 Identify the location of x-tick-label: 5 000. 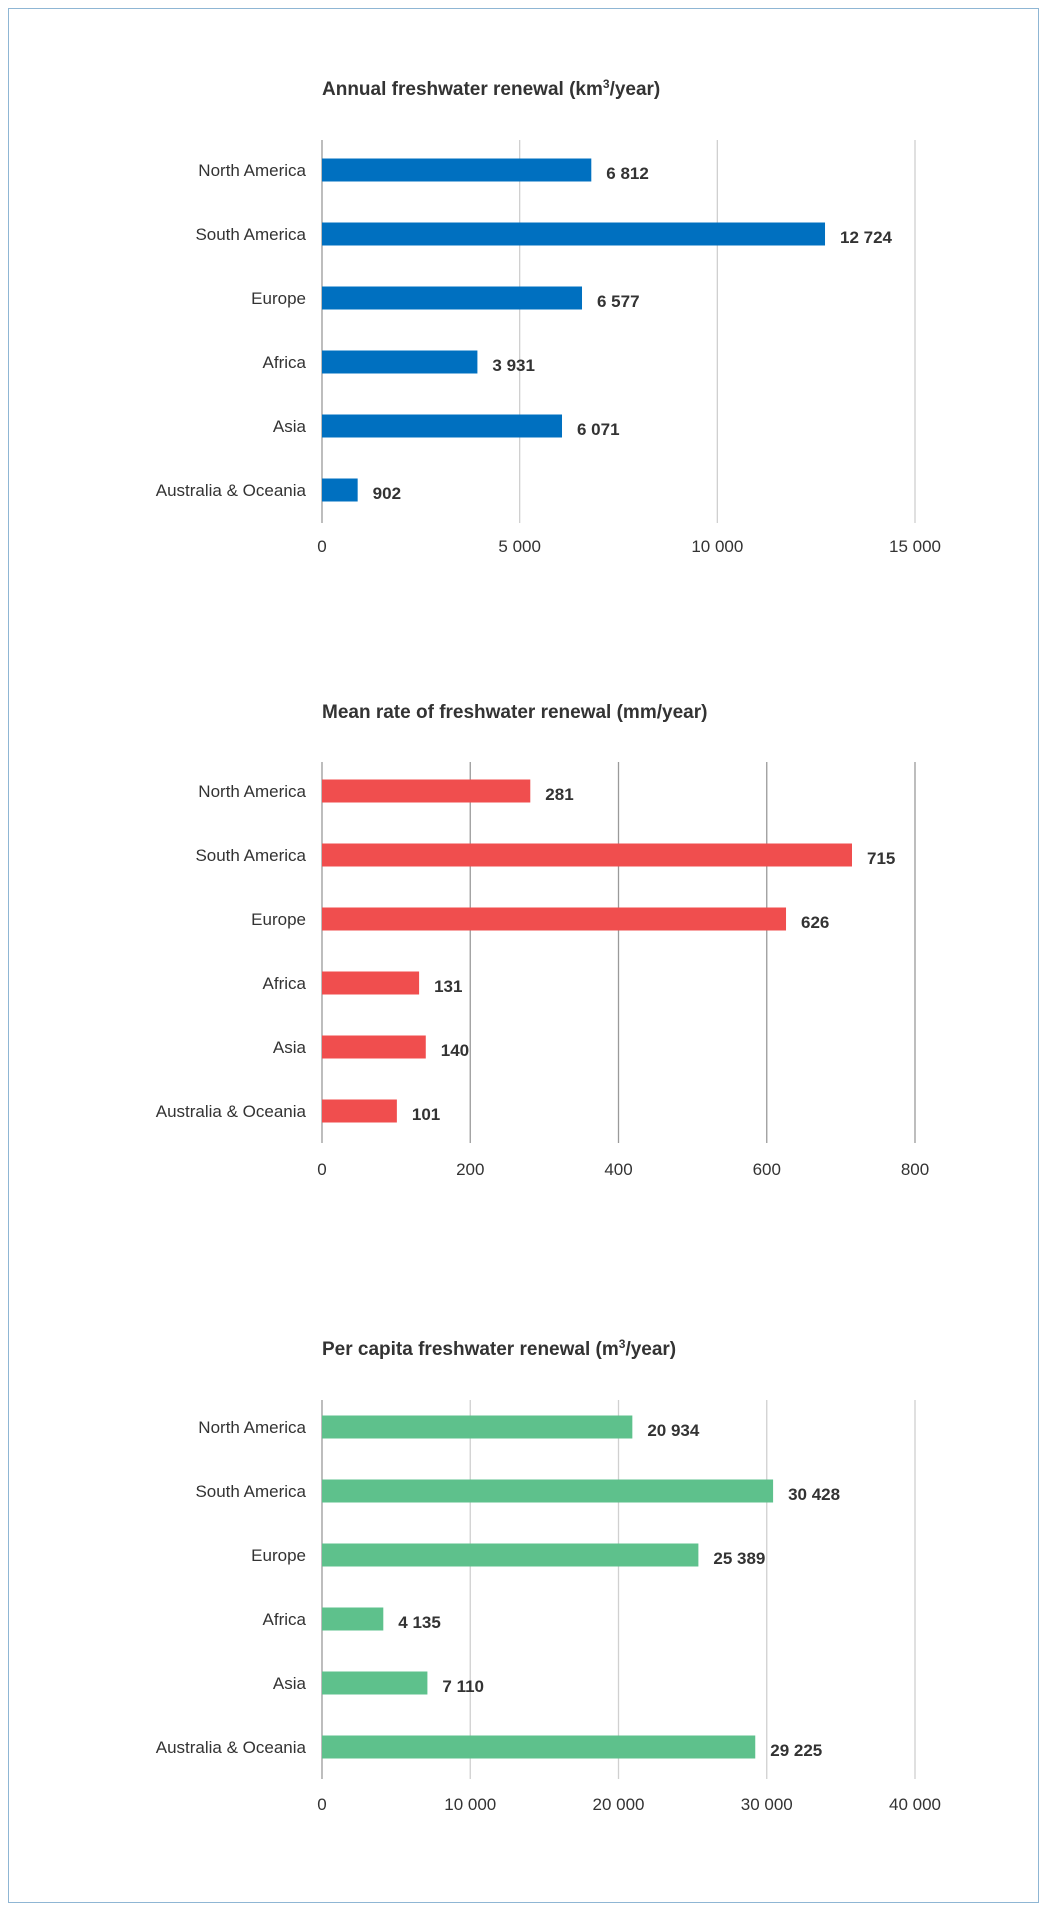
(519, 546).